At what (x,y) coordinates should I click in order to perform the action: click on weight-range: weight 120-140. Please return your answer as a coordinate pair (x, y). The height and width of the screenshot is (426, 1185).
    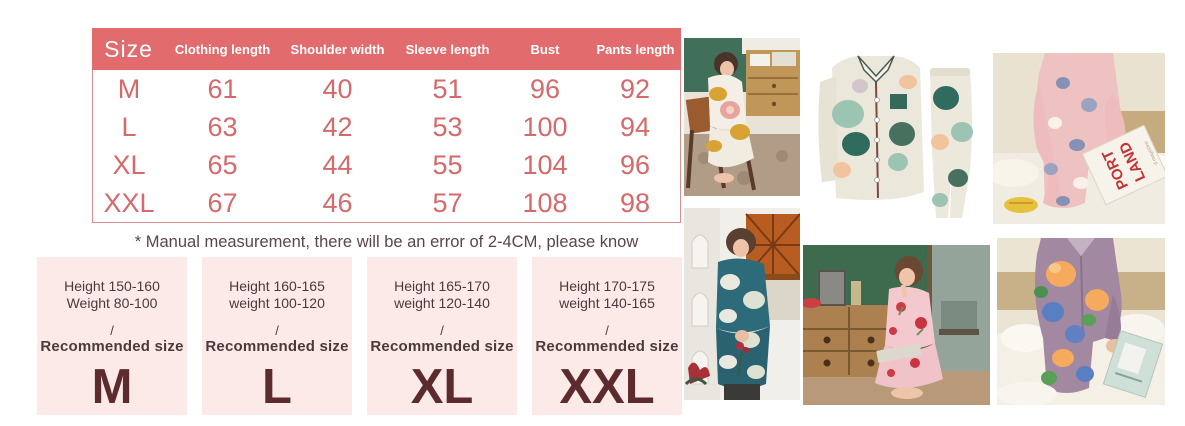
    Looking at the image, I should click on (442, 303).